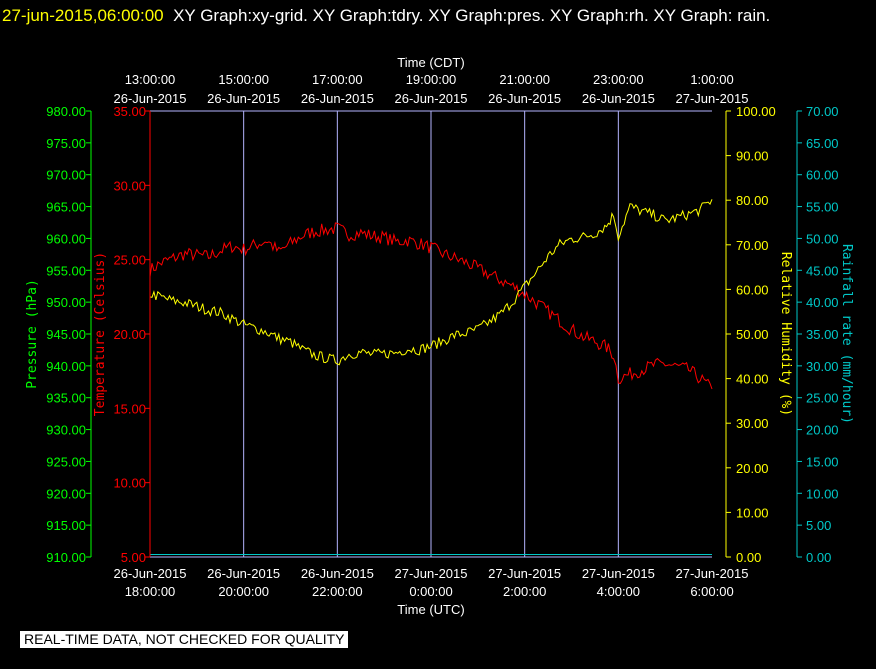  What do you see at coordinates (150, 79) in the screenshot?
I see `top-tick-time: 13:00:00` at bounding box center [150, 79].